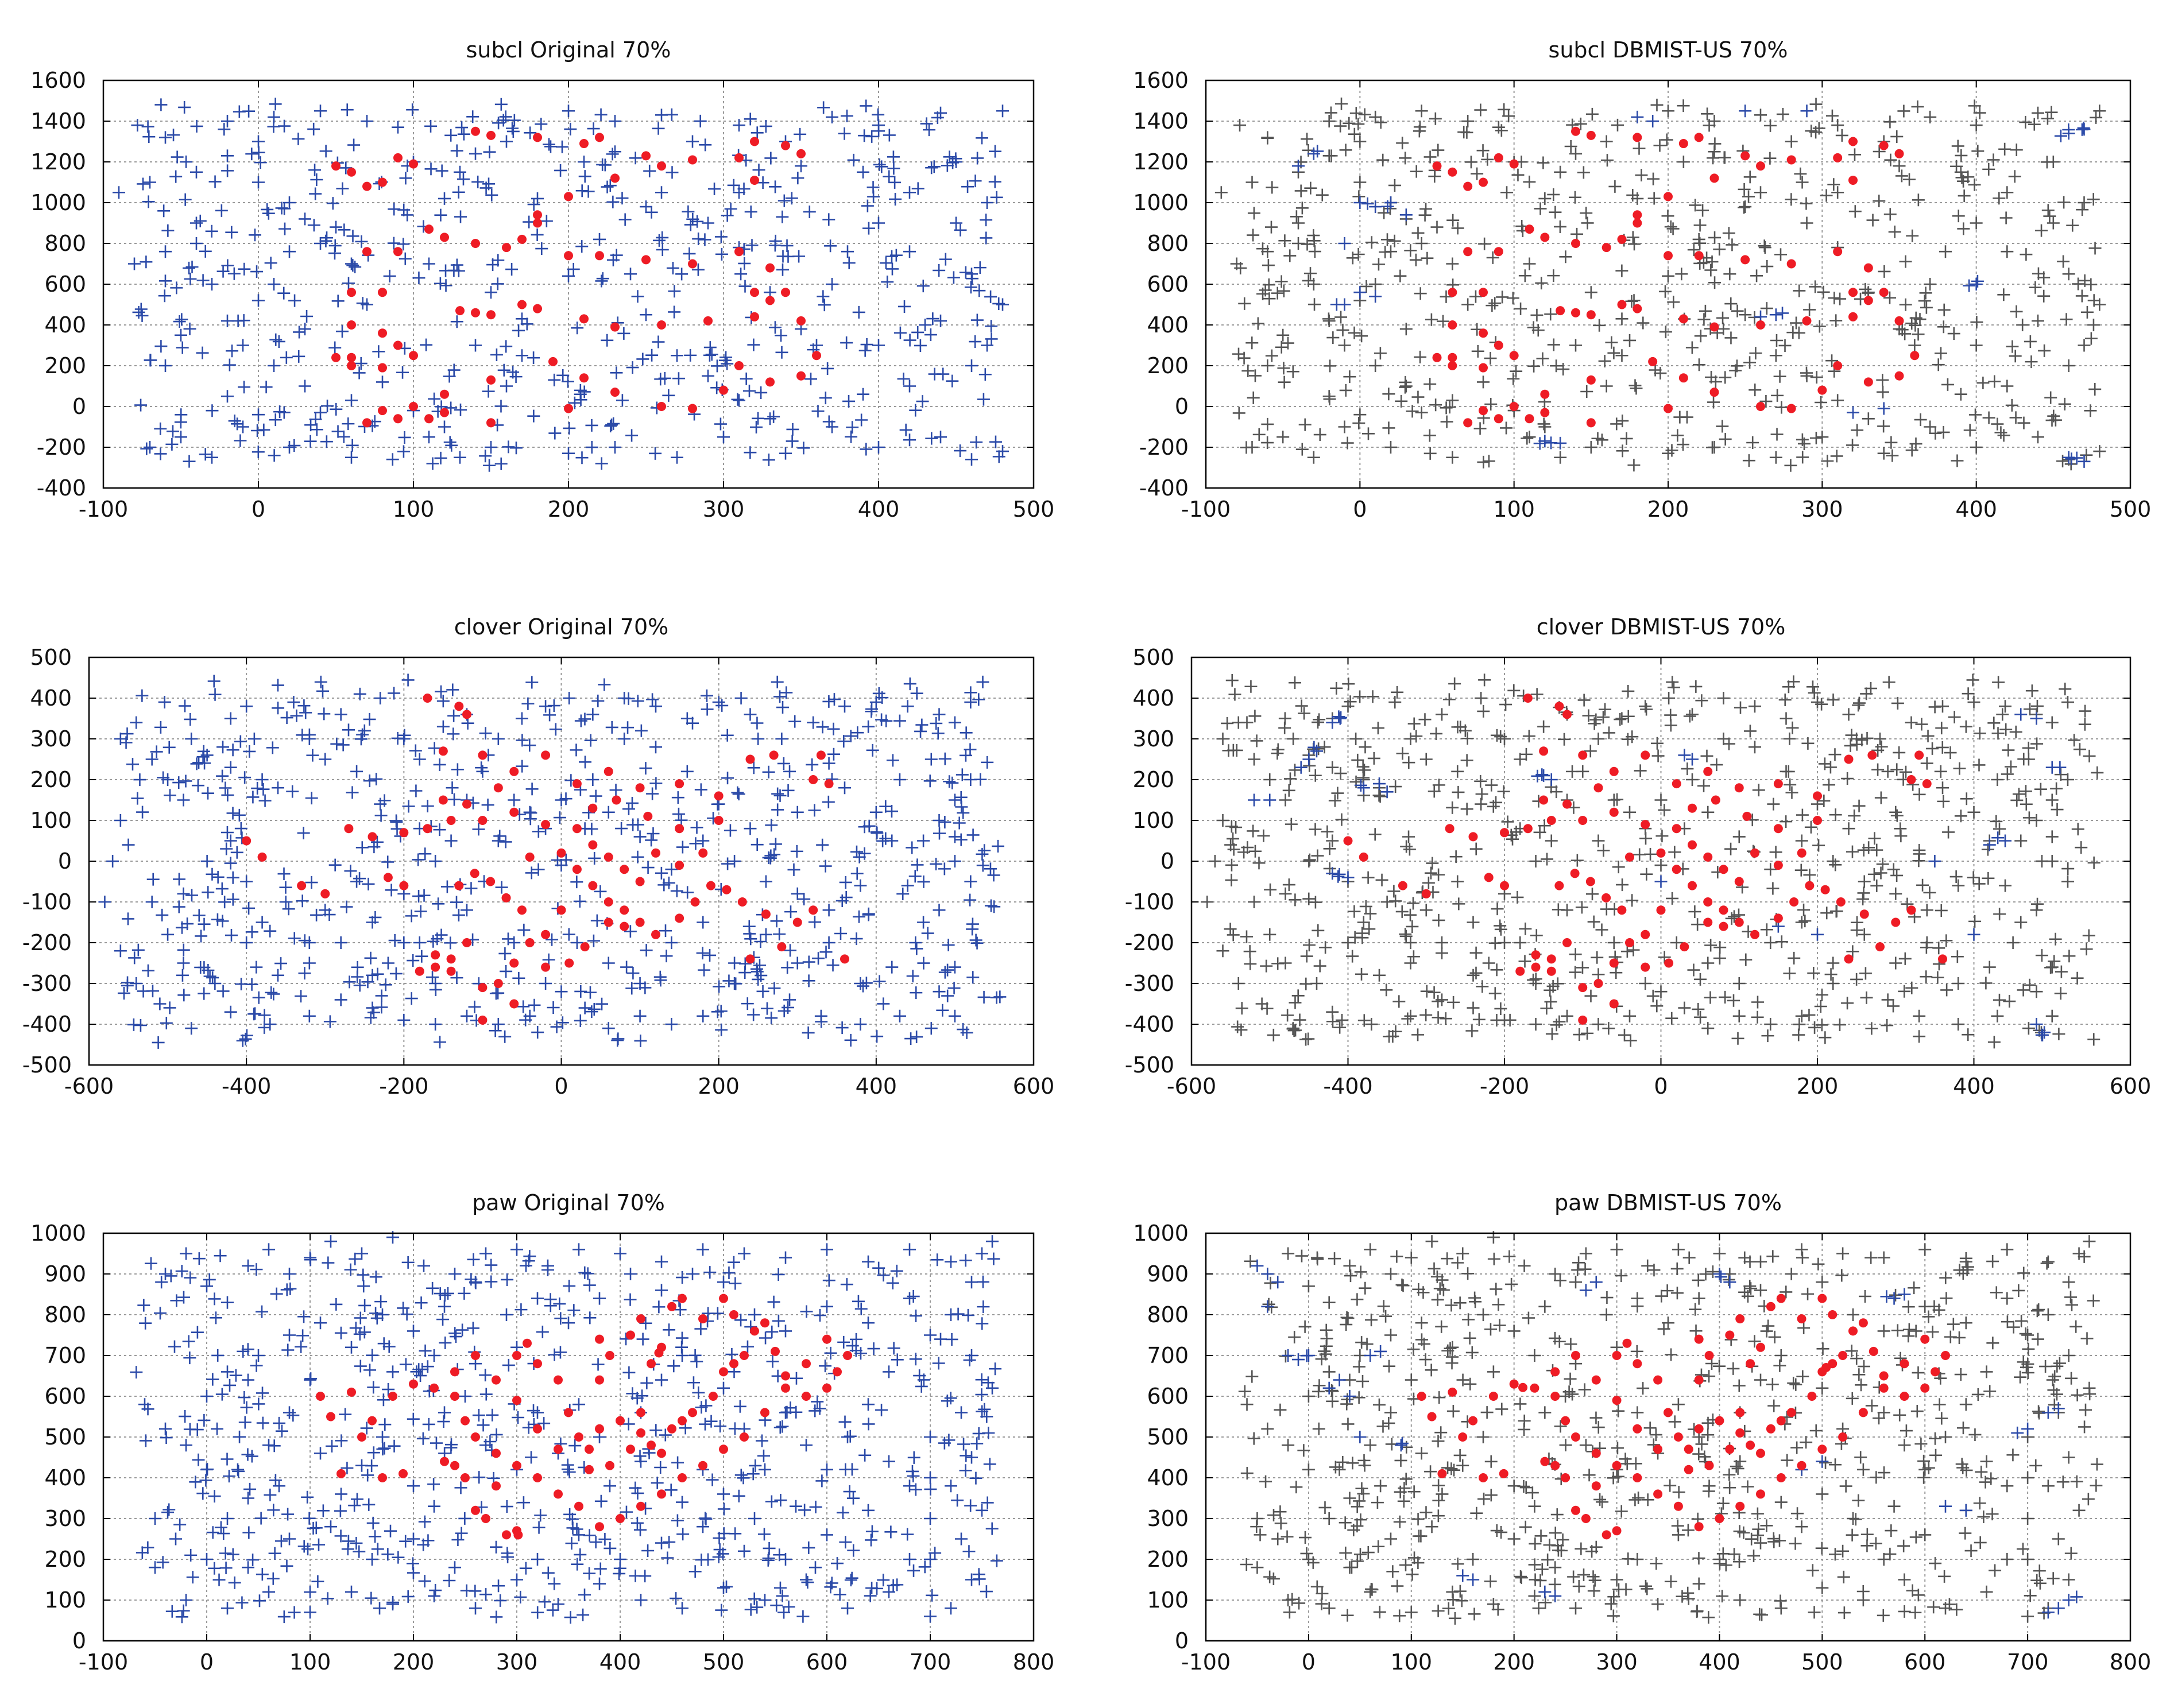 The image size is (2174, 1708). What do you see at coordinates (1822, 509) in the screenshot?
I see `x-tick-label: 300` at bounding box center [1822, 509].